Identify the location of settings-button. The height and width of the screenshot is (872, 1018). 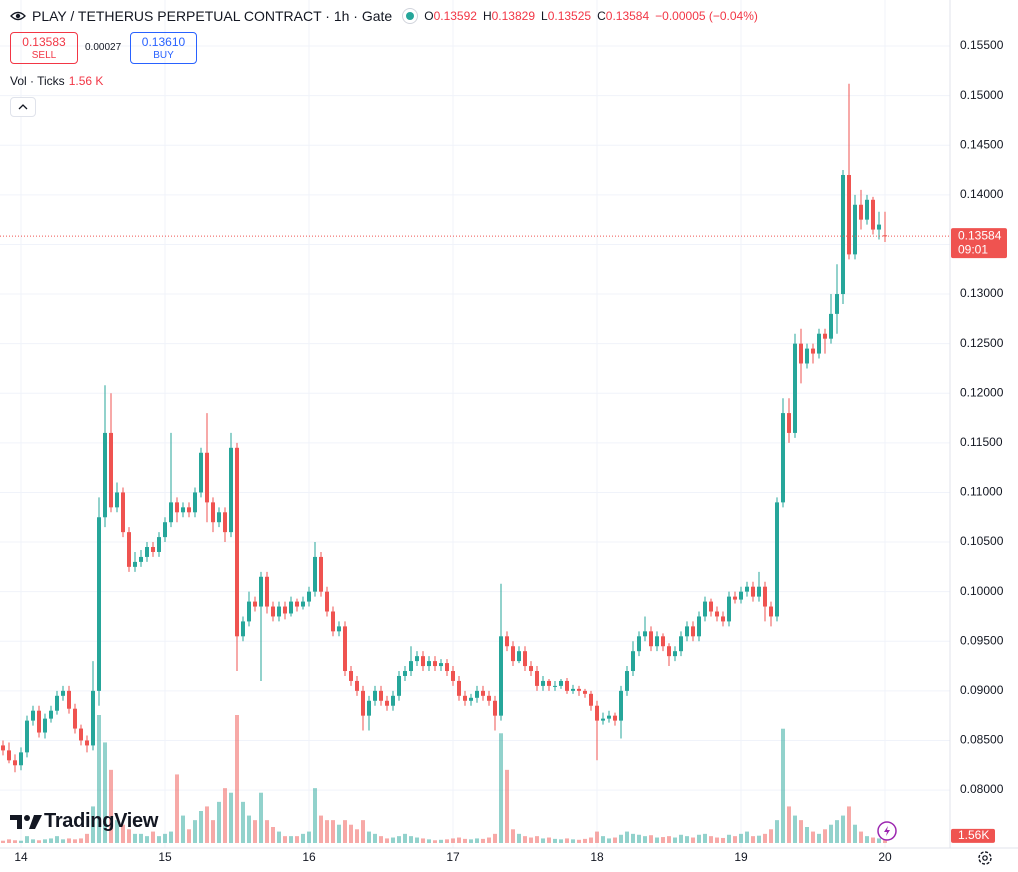
(985, 858).